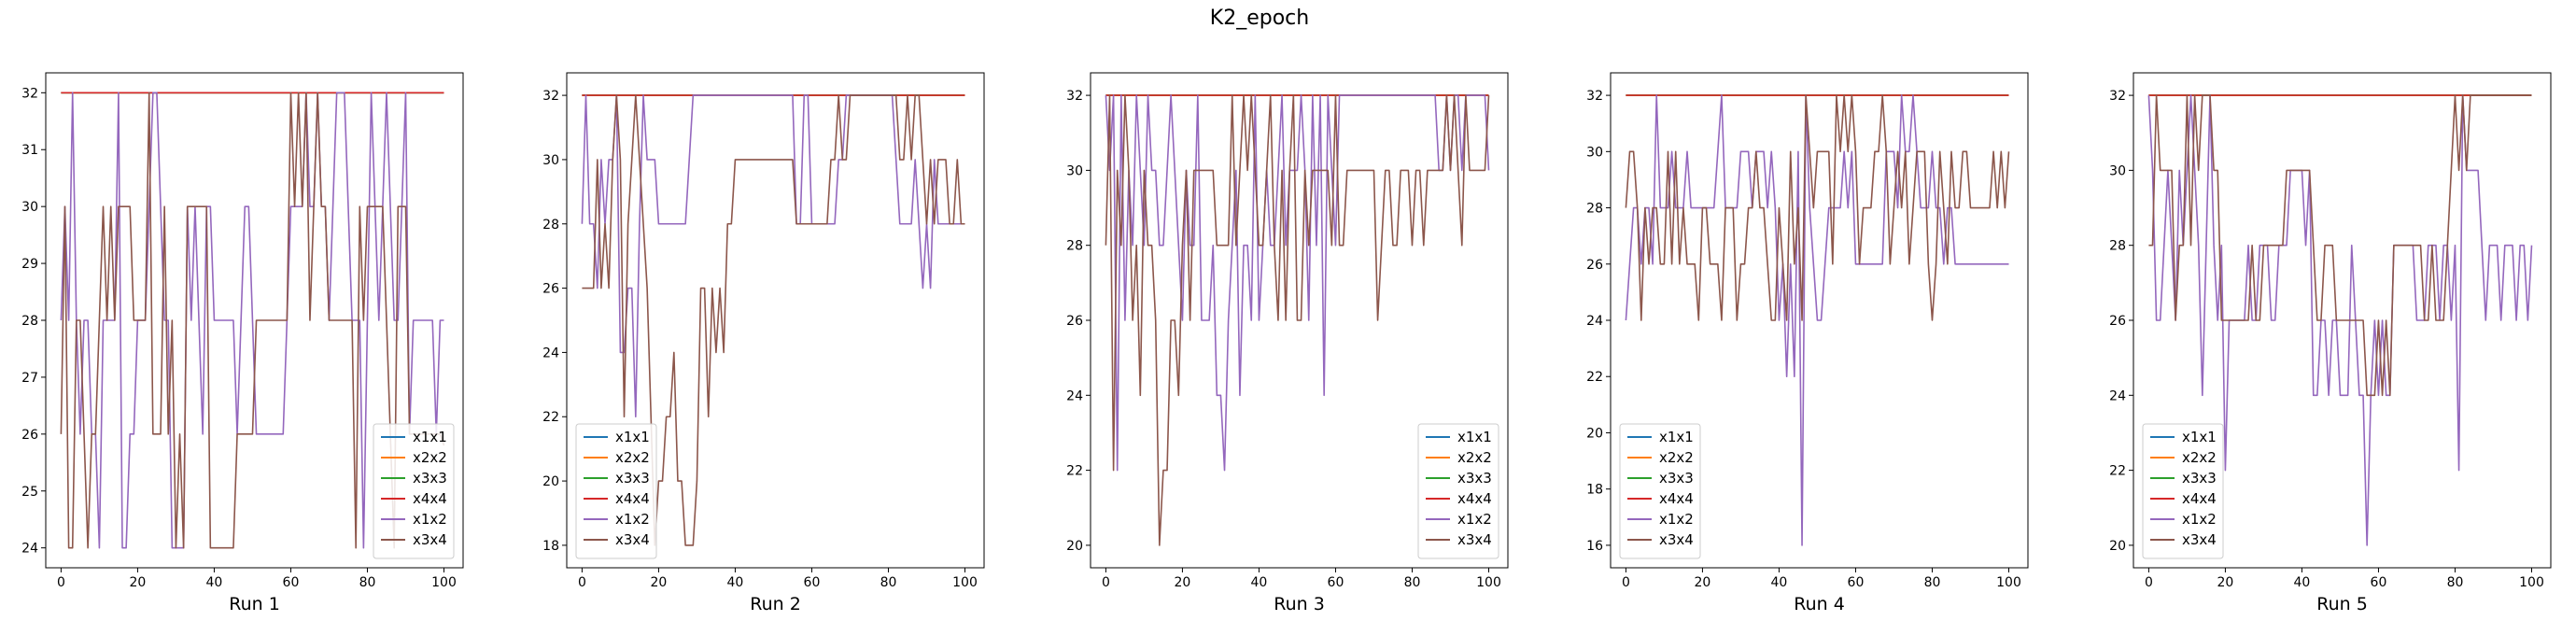 This screenshot has height=621, width=2576. What do you see at coordinates (1259, 18) in the screenshot?
I see `figure-title: K2_epoch` at bounding box center [1259, 18].